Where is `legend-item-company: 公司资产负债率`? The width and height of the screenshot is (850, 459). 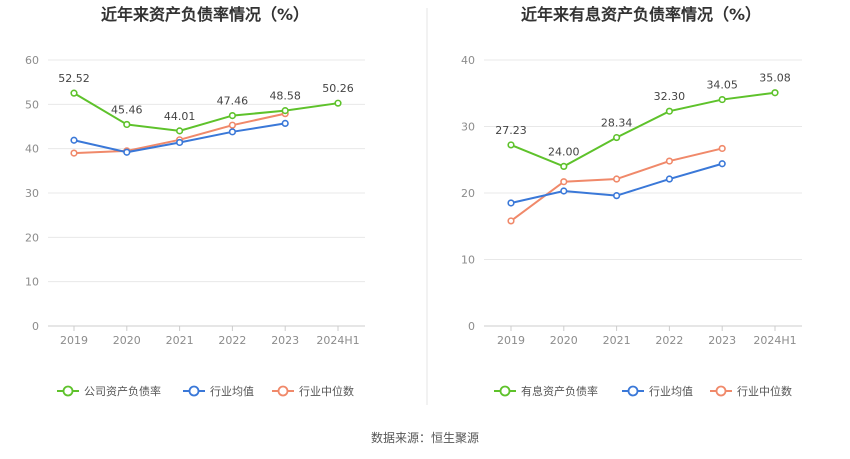
legend-item-company: 公司资产负债率 is located at coordinates (109, 391).